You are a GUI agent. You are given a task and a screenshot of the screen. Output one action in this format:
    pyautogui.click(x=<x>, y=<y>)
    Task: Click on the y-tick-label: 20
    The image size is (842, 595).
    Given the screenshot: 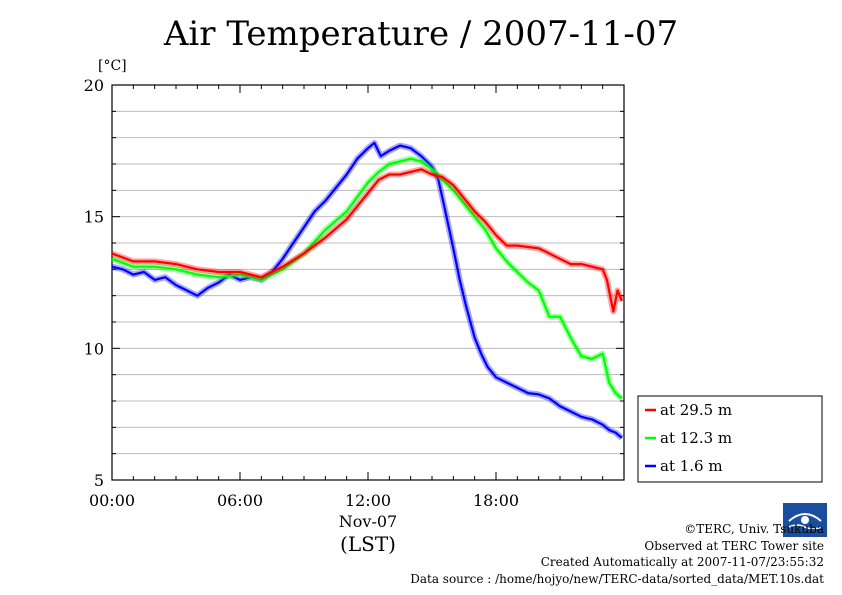 What is the action you would take?
    pyautogui.click(x=94, y=85)
    